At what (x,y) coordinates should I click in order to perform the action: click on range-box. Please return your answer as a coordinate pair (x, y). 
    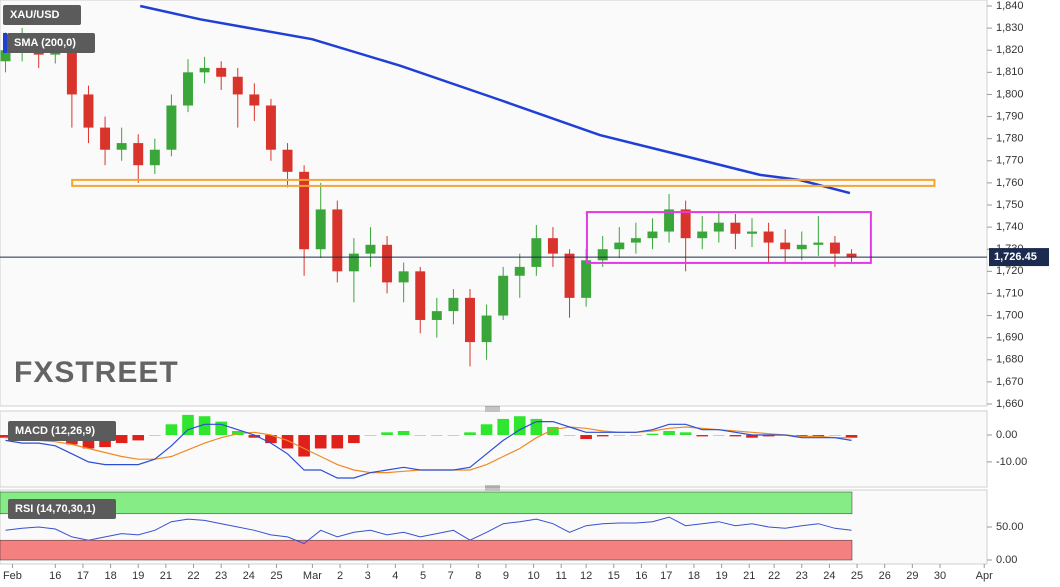
    Looking at the image, I should click on (728, 237).